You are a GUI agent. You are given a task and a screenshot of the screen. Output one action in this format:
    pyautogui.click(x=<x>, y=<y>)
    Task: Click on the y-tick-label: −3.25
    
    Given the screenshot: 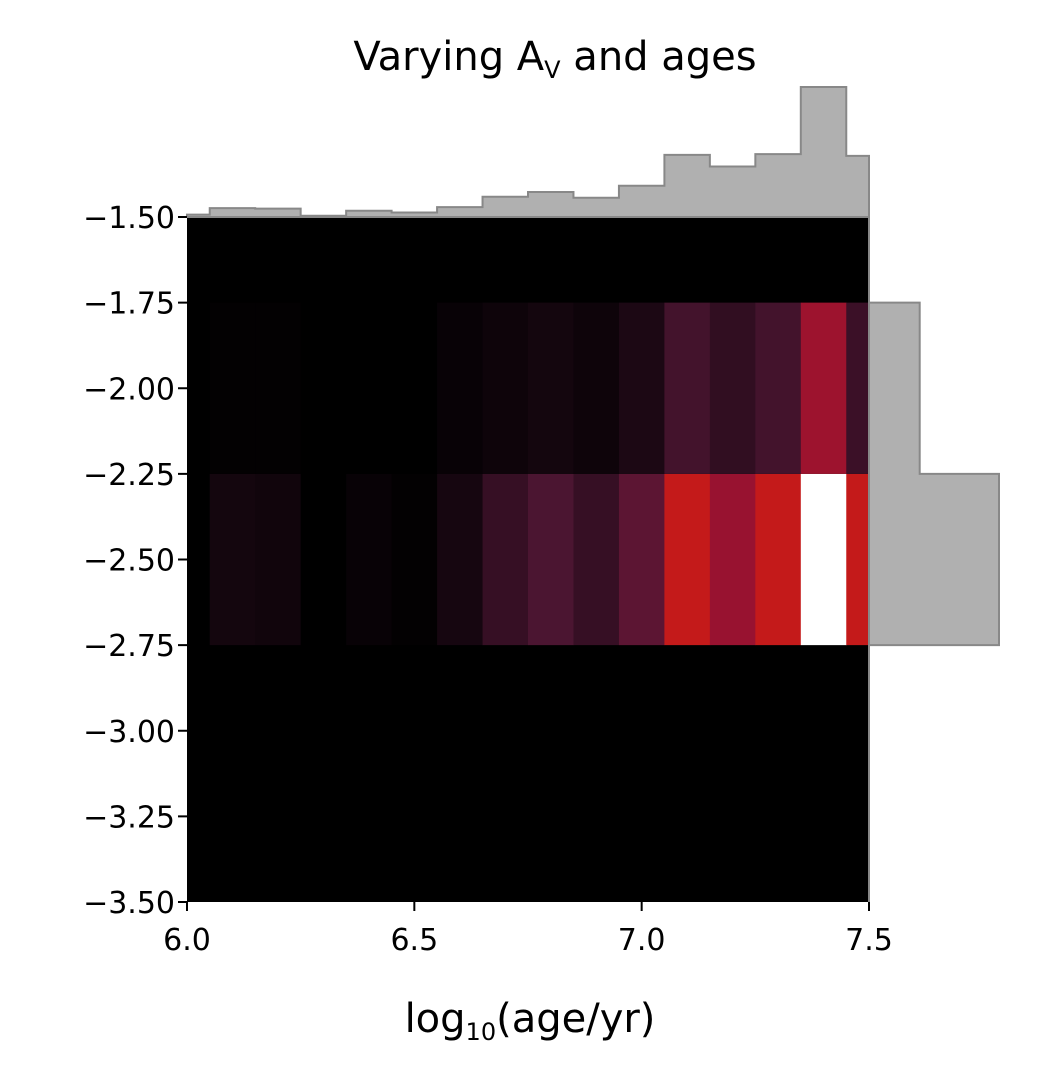 What is the action you would take?
    pyautogui.click(x=129, y=817)
    